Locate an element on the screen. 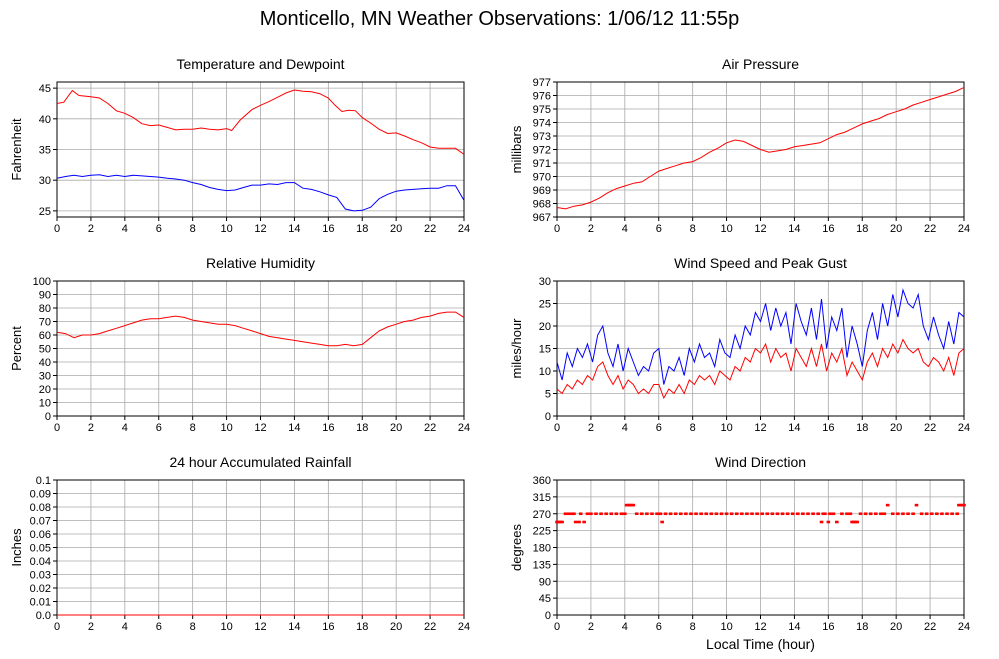 This screenshot has width=999, height=659. chart-title: Relative Humidity is located at coordinates (260, 263).